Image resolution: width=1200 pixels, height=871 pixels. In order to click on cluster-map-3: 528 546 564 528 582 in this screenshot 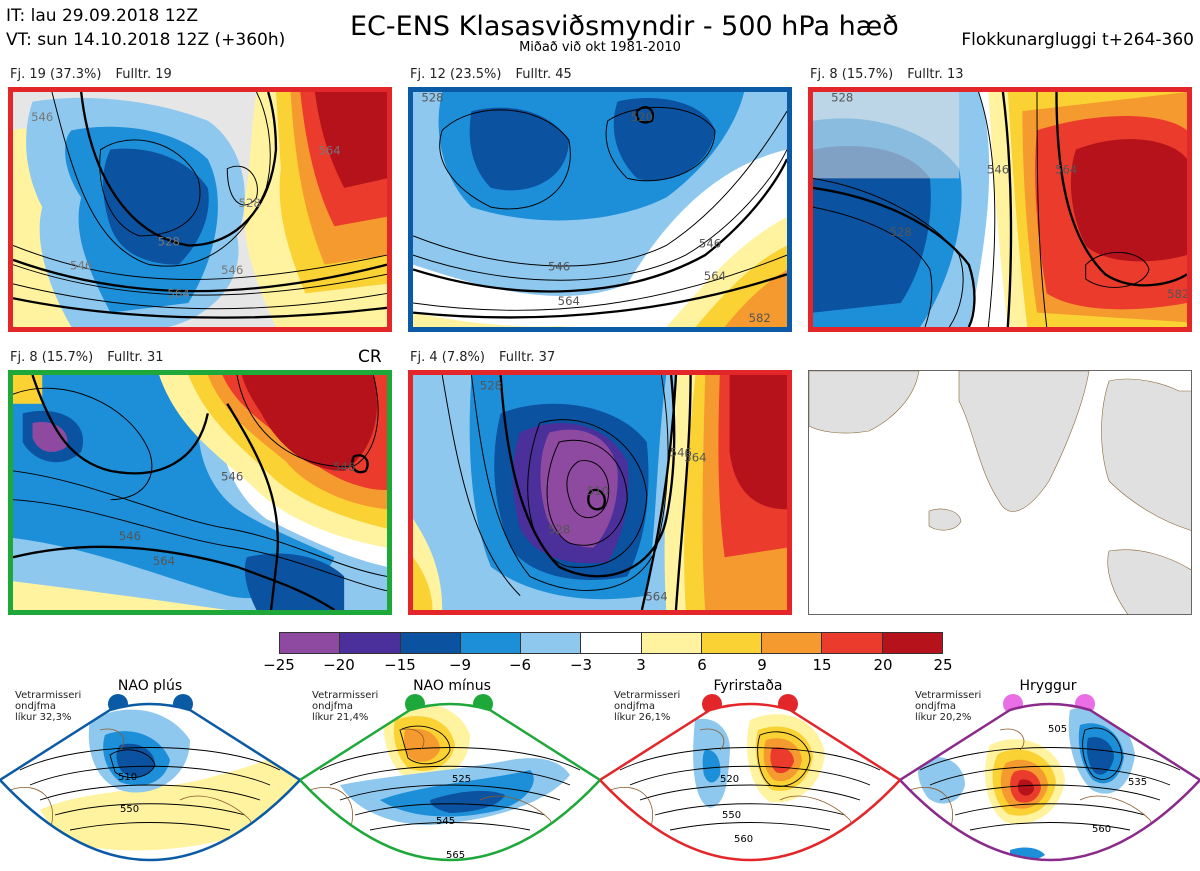, I will do `click(1000, 209)`.